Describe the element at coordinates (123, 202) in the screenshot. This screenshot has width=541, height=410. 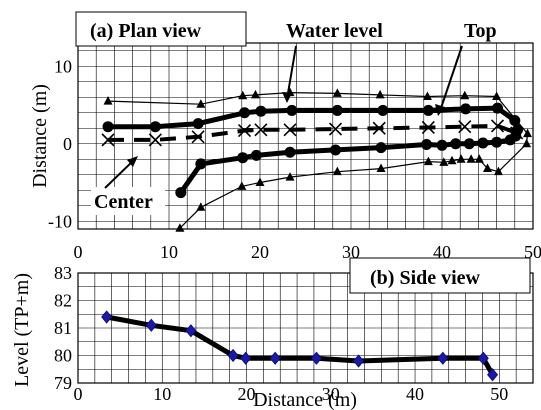
I see `center-annotation: Center` at that location.